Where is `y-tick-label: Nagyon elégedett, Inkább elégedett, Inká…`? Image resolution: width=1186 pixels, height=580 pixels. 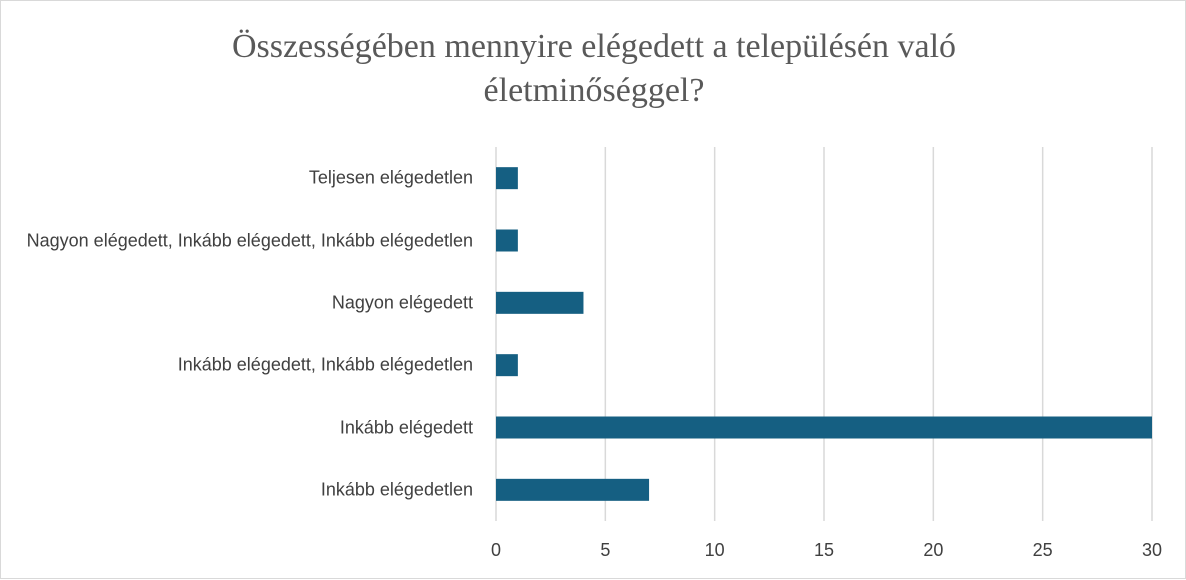
y-tick-label: Nagyon elégedett, Inkább elégedett, Inká… is located at coordinates (249, 240).